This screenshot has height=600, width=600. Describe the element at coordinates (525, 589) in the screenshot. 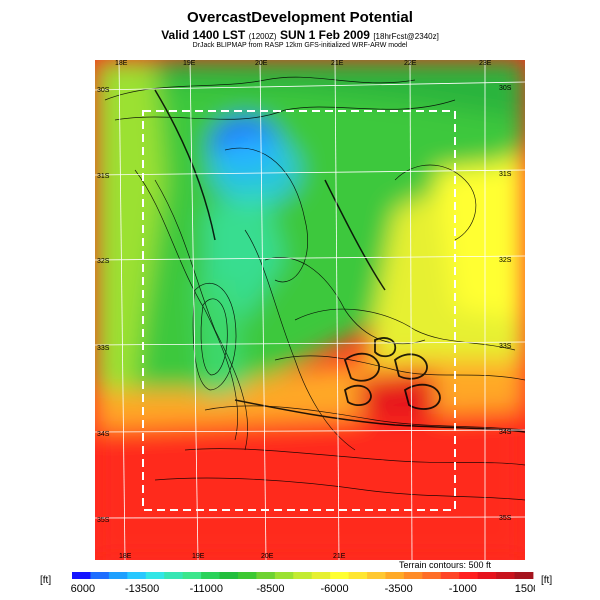

I see `legend-tick-label: 1500` at that location.